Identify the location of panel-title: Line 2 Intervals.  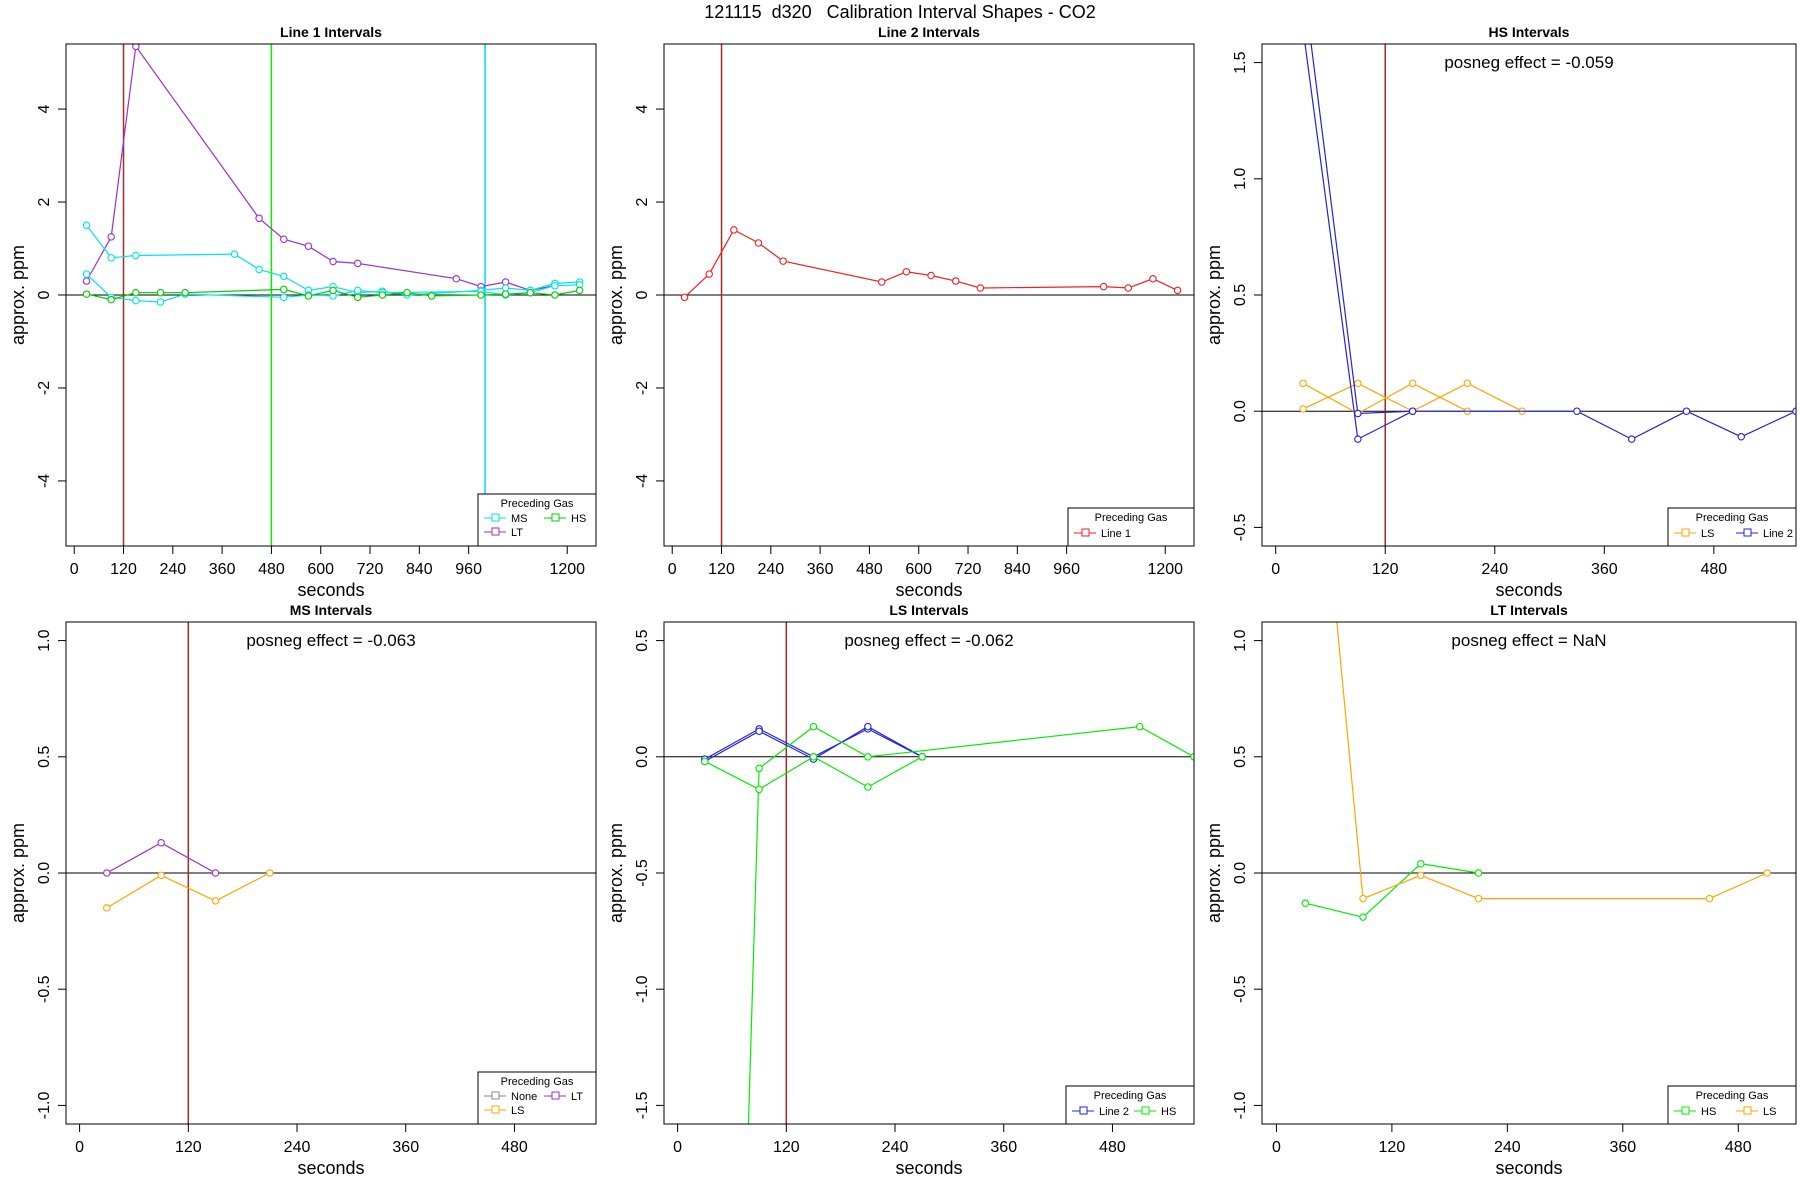
(929, 32).